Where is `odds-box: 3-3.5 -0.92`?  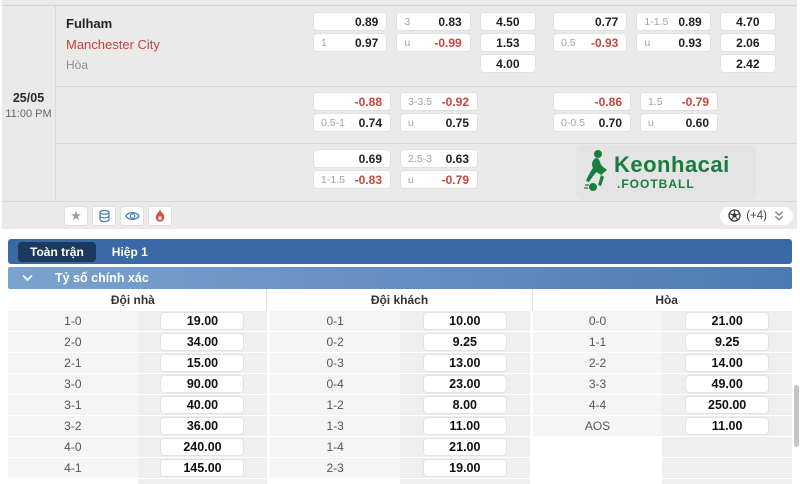 odds-box: 3-3.5 -0.92 is located at coordinates (439, 101).